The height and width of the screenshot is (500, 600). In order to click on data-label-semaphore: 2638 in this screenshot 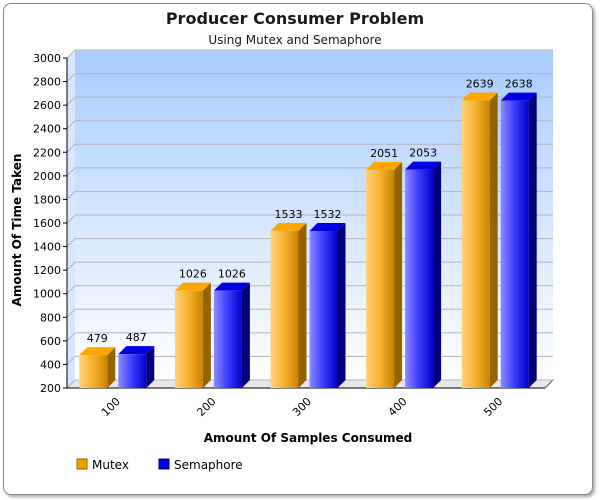, I will do `click(519, 84)`.